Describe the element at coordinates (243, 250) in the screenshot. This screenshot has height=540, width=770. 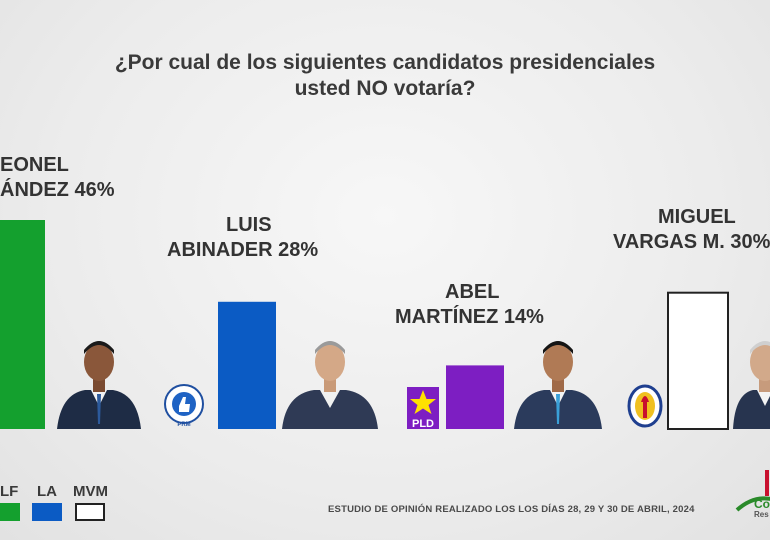
I see `label-la-line2: ABINADER 28%` at that location.